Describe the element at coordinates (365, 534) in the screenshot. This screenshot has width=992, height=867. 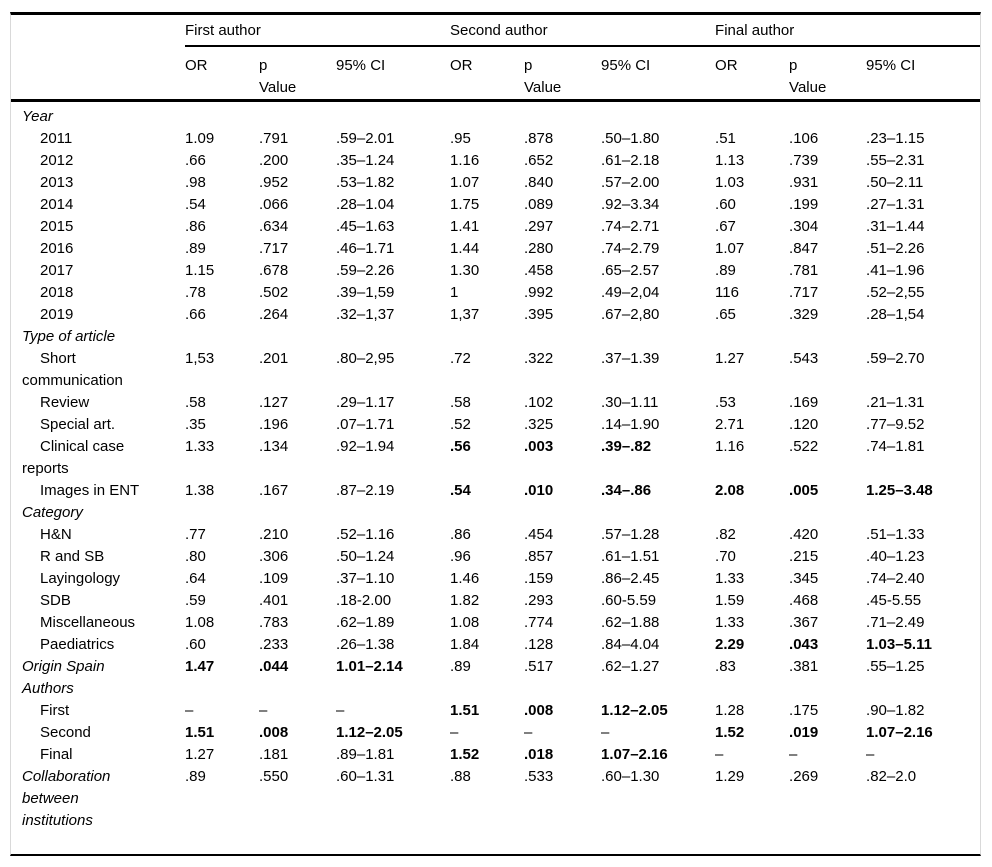
I see `value-cell: .52–1.16` at that location.